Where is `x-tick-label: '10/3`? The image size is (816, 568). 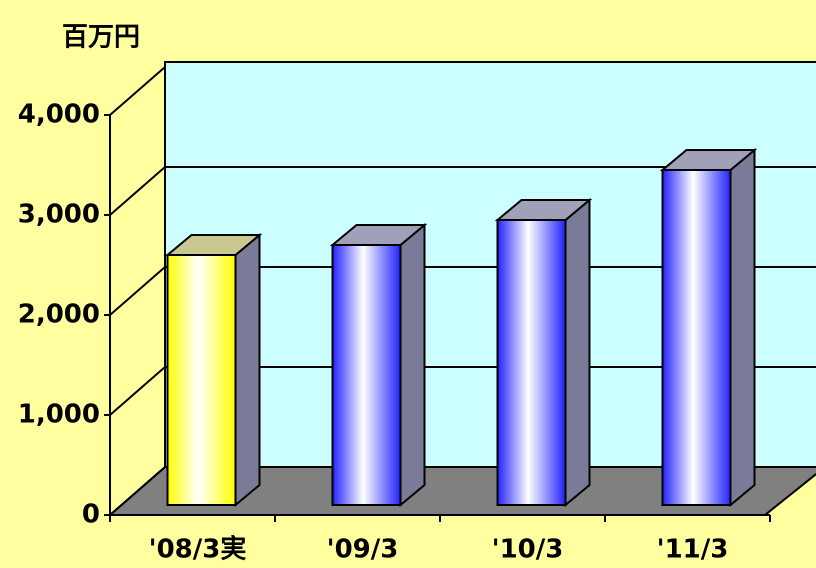 x-tick-label: '10/3 is located at coordinates (528, 550).